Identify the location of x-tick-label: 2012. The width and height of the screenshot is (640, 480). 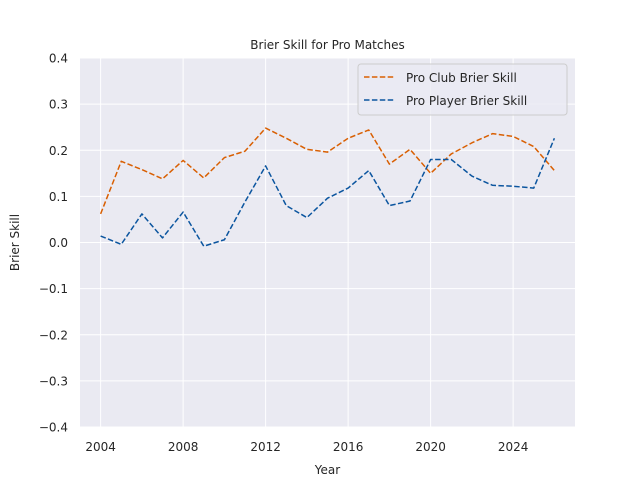
(265, 447).